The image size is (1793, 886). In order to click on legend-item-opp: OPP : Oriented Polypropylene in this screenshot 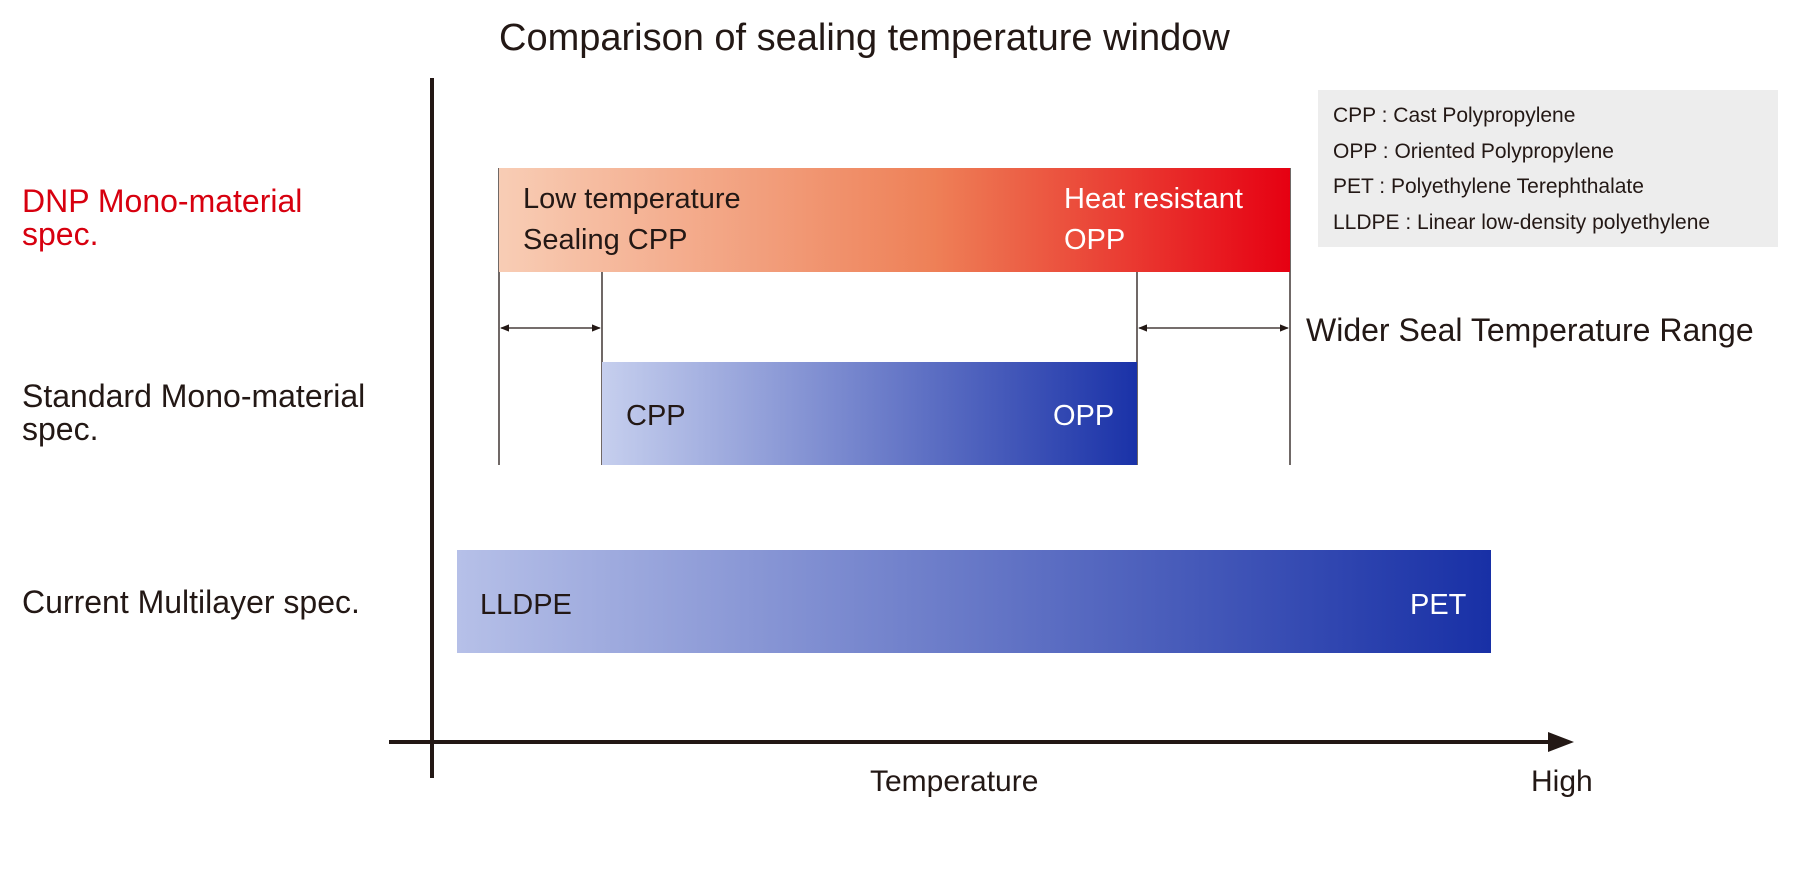, I will do `click(1473, 151)`.